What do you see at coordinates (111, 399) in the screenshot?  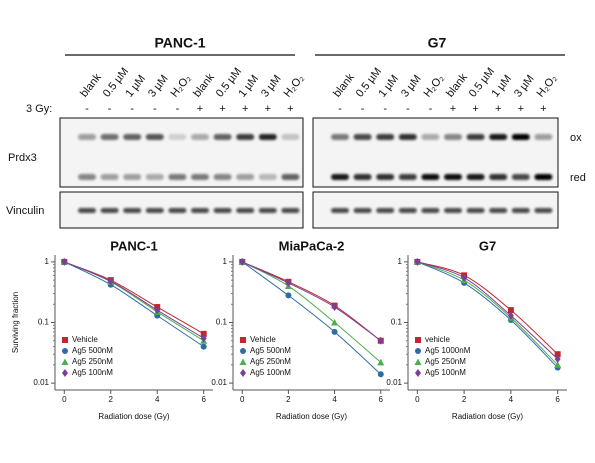 I see `x-tick-label: 2` at bounding box center [111, 399].